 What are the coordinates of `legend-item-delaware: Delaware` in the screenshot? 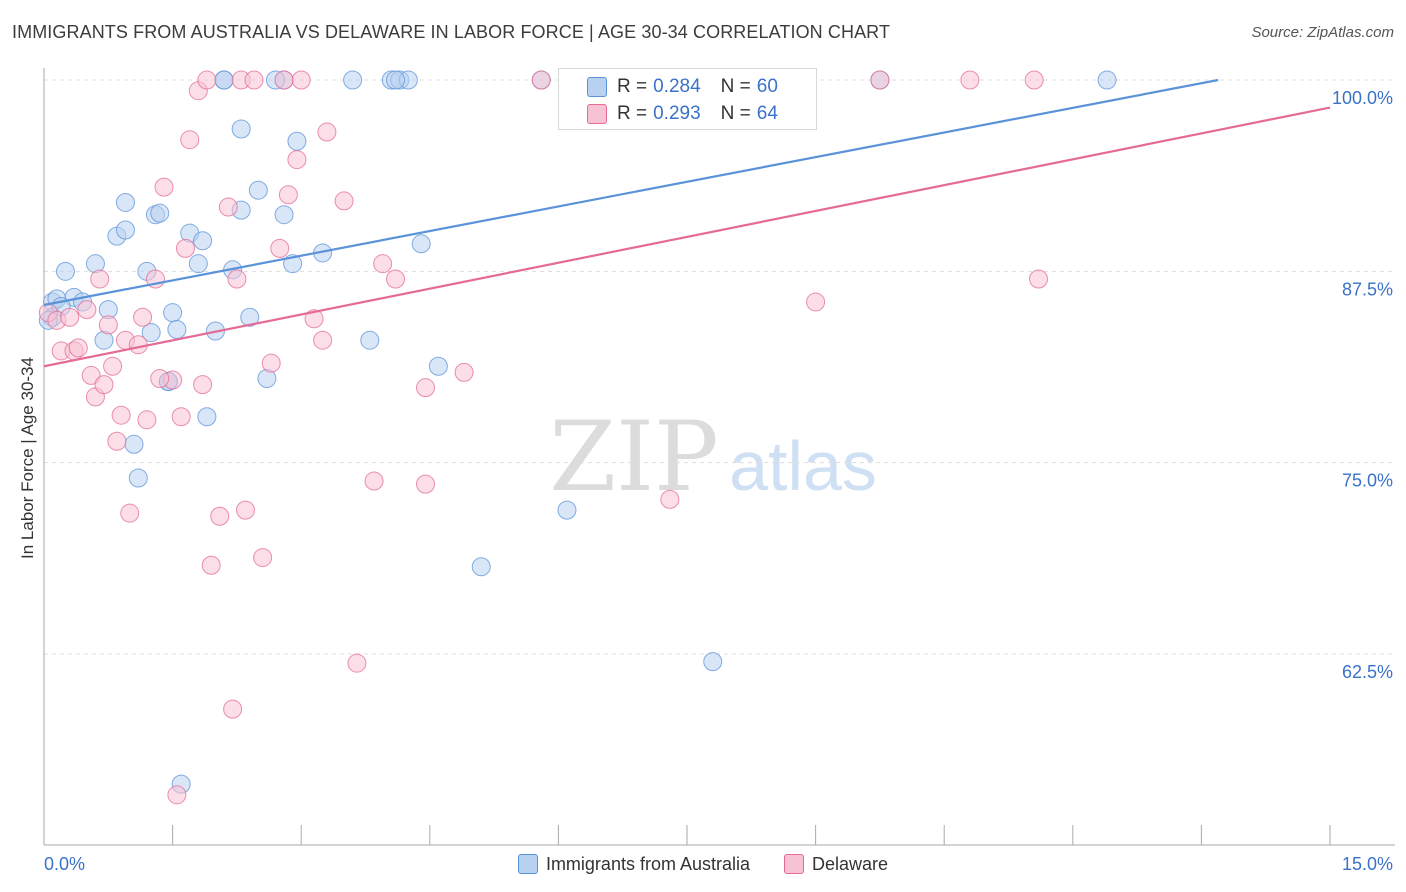 It's located at (836, 864).